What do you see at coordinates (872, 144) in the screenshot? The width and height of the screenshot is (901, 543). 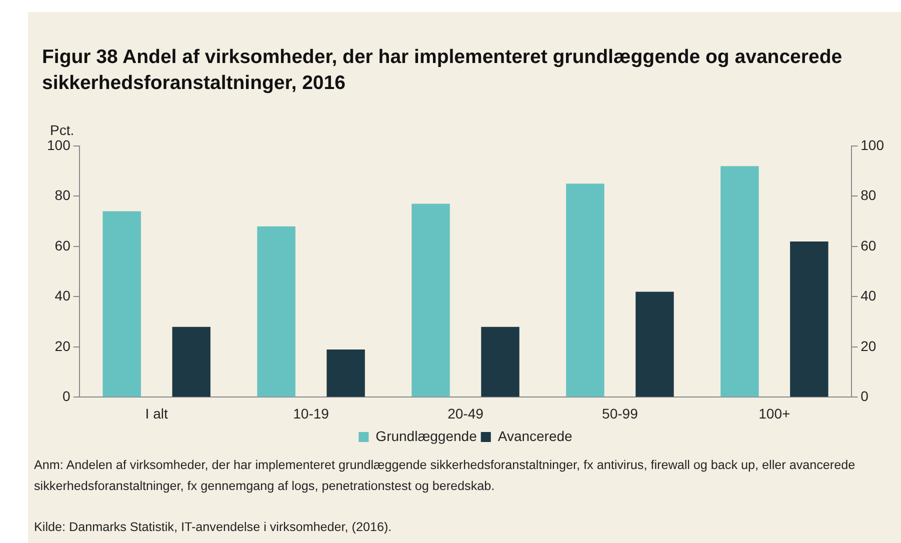 I see `y2-tick-label: 100` at bounding box center [872, 144].